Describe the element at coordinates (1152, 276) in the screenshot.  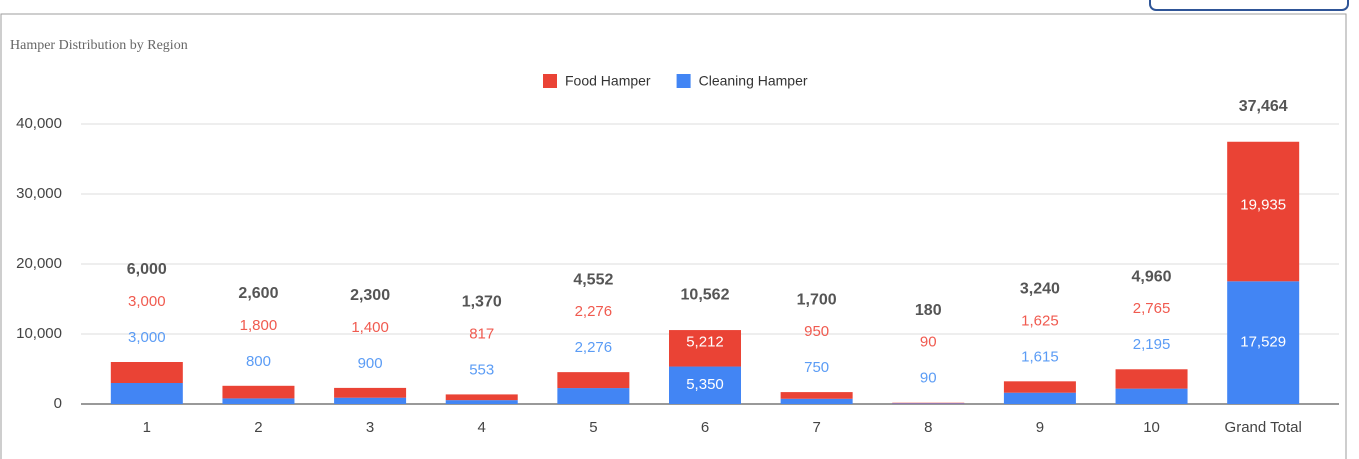
I see `total-label: 4,960` at that location.